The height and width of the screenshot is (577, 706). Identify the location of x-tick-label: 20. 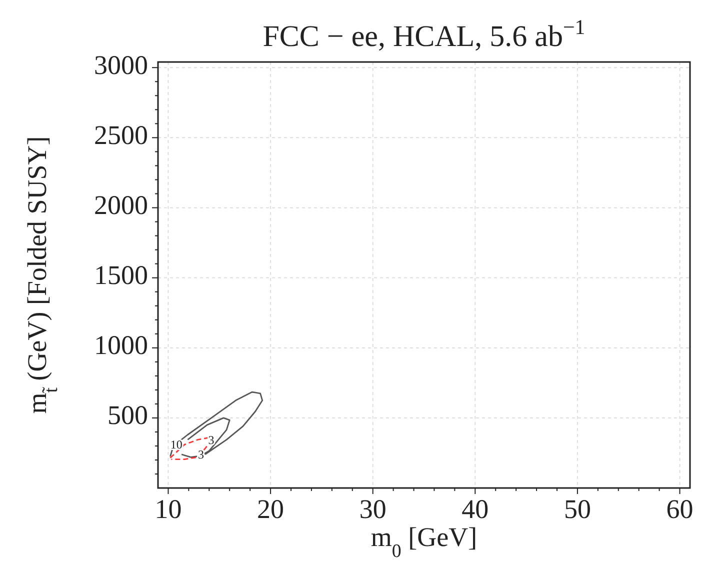
(270, 509).